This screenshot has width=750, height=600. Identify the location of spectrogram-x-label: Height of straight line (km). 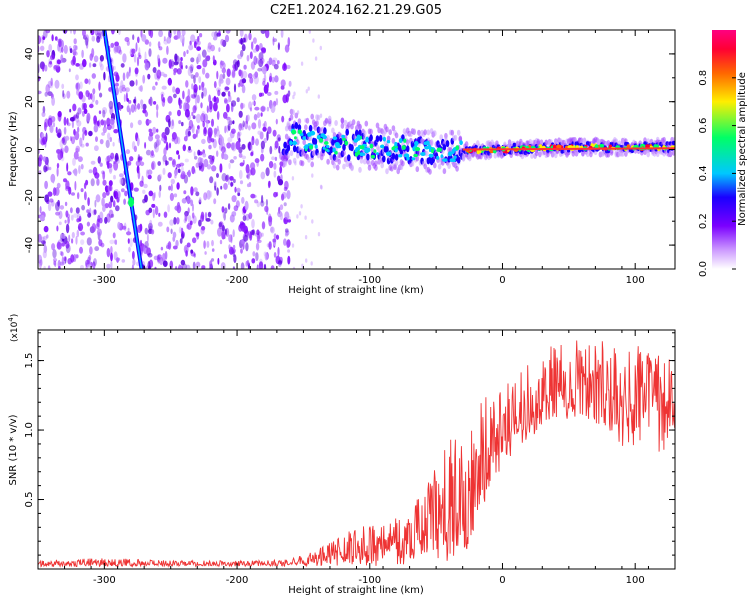
(356, 290).